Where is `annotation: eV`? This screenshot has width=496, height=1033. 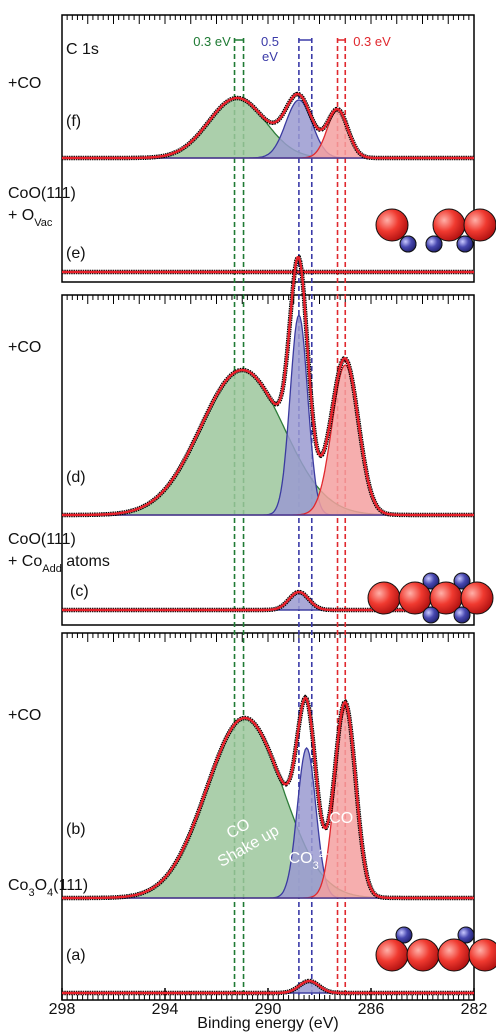
annotation: eV is located at coordinates (270, 56).